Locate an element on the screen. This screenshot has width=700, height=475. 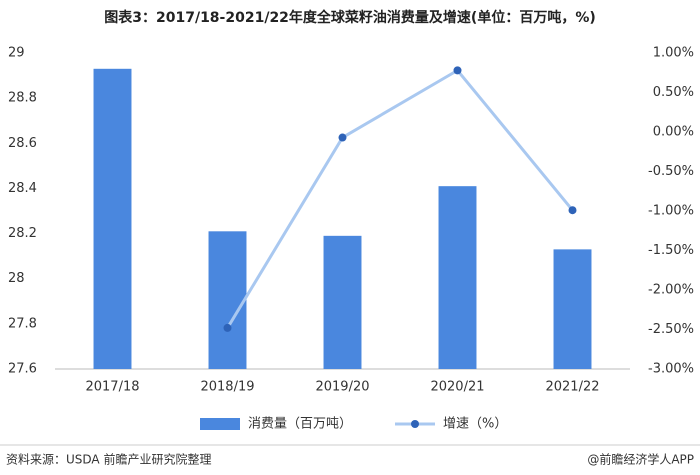
x-tick-label: 2018/19 is located at coordinates (227, 387).